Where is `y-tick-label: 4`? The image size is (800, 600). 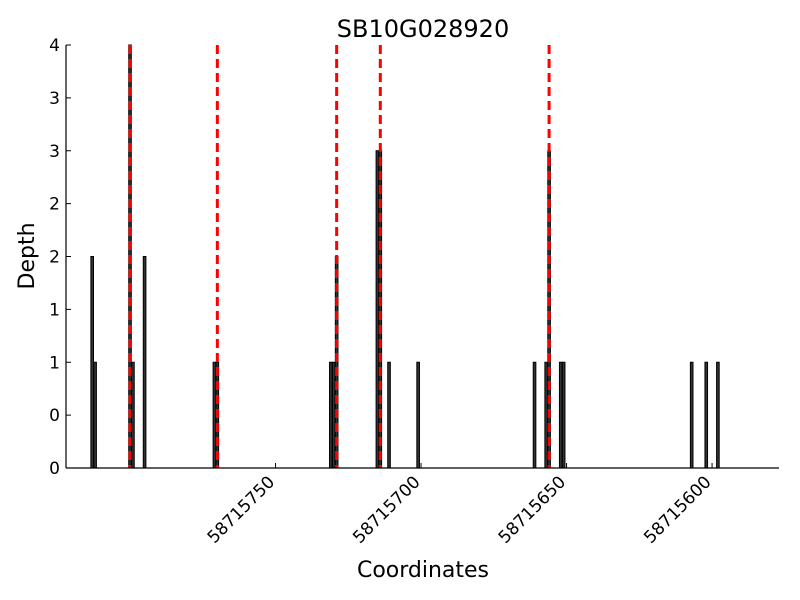
y-tick-label: 4 is located at coordinates (54, 46).